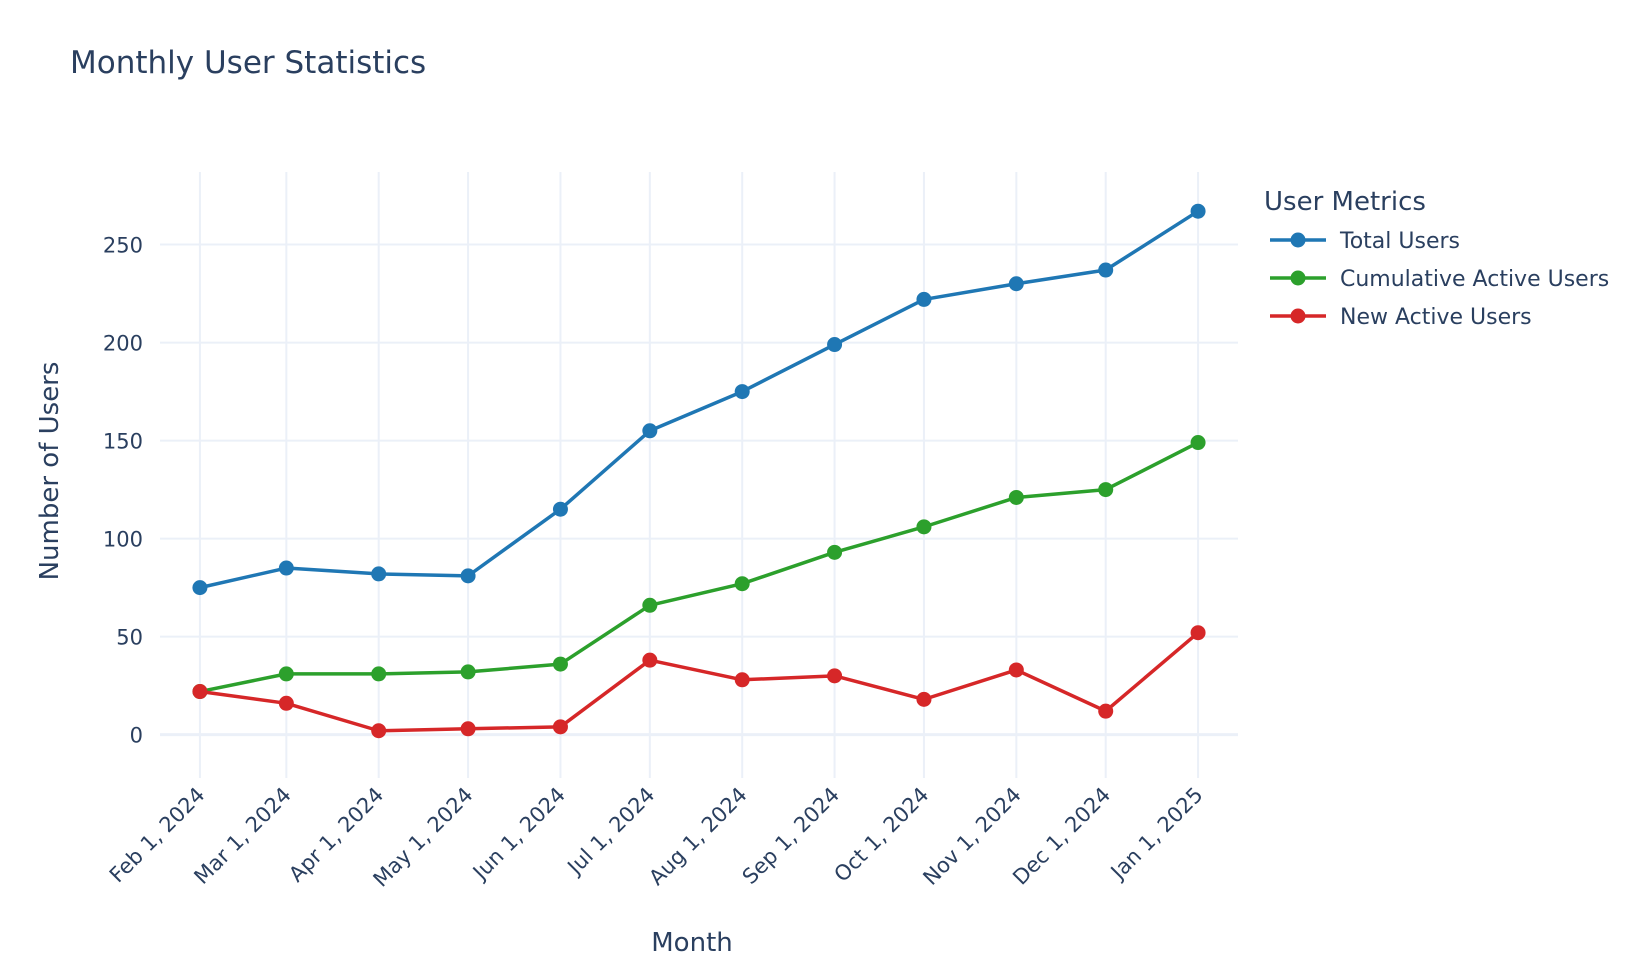  Describe the element at coordinates (692, 941) in the screenshot. I see `x-axis-title: Month` at that location.